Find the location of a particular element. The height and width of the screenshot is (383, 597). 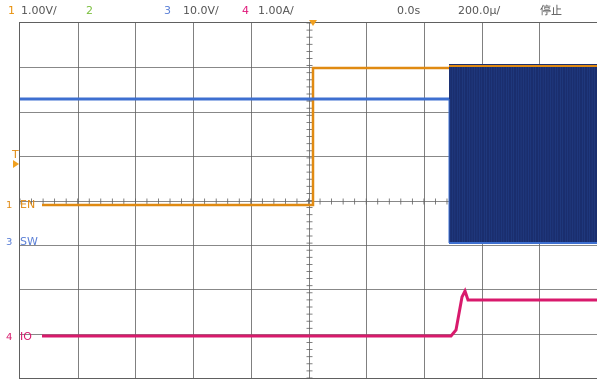

ch2-number: 2 is located at coordinates (89, 10).